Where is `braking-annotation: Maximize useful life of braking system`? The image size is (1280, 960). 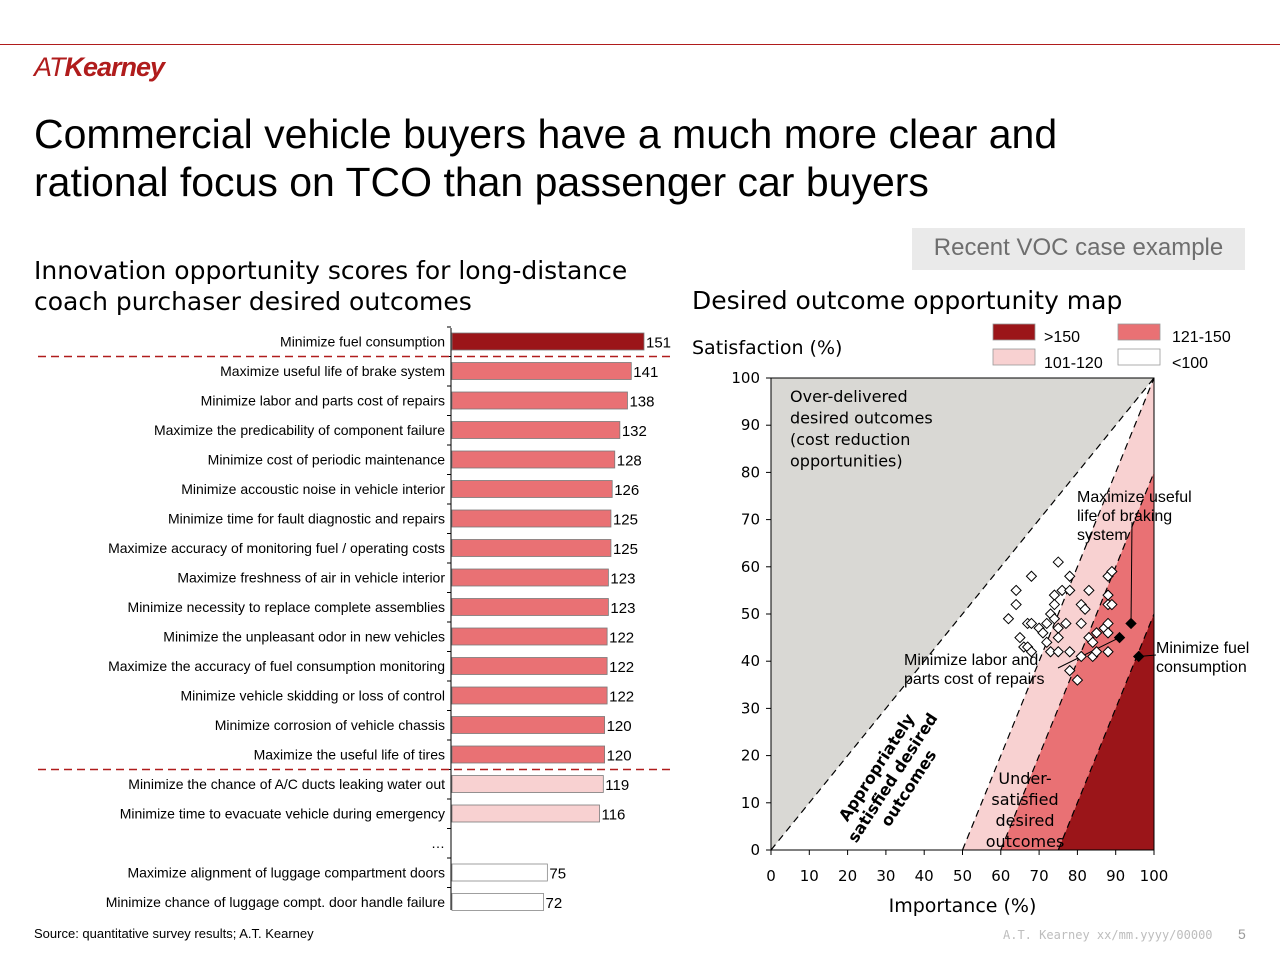 braking-annotation: Maximize useful life of braking system is located at coordinates (1134, 516).